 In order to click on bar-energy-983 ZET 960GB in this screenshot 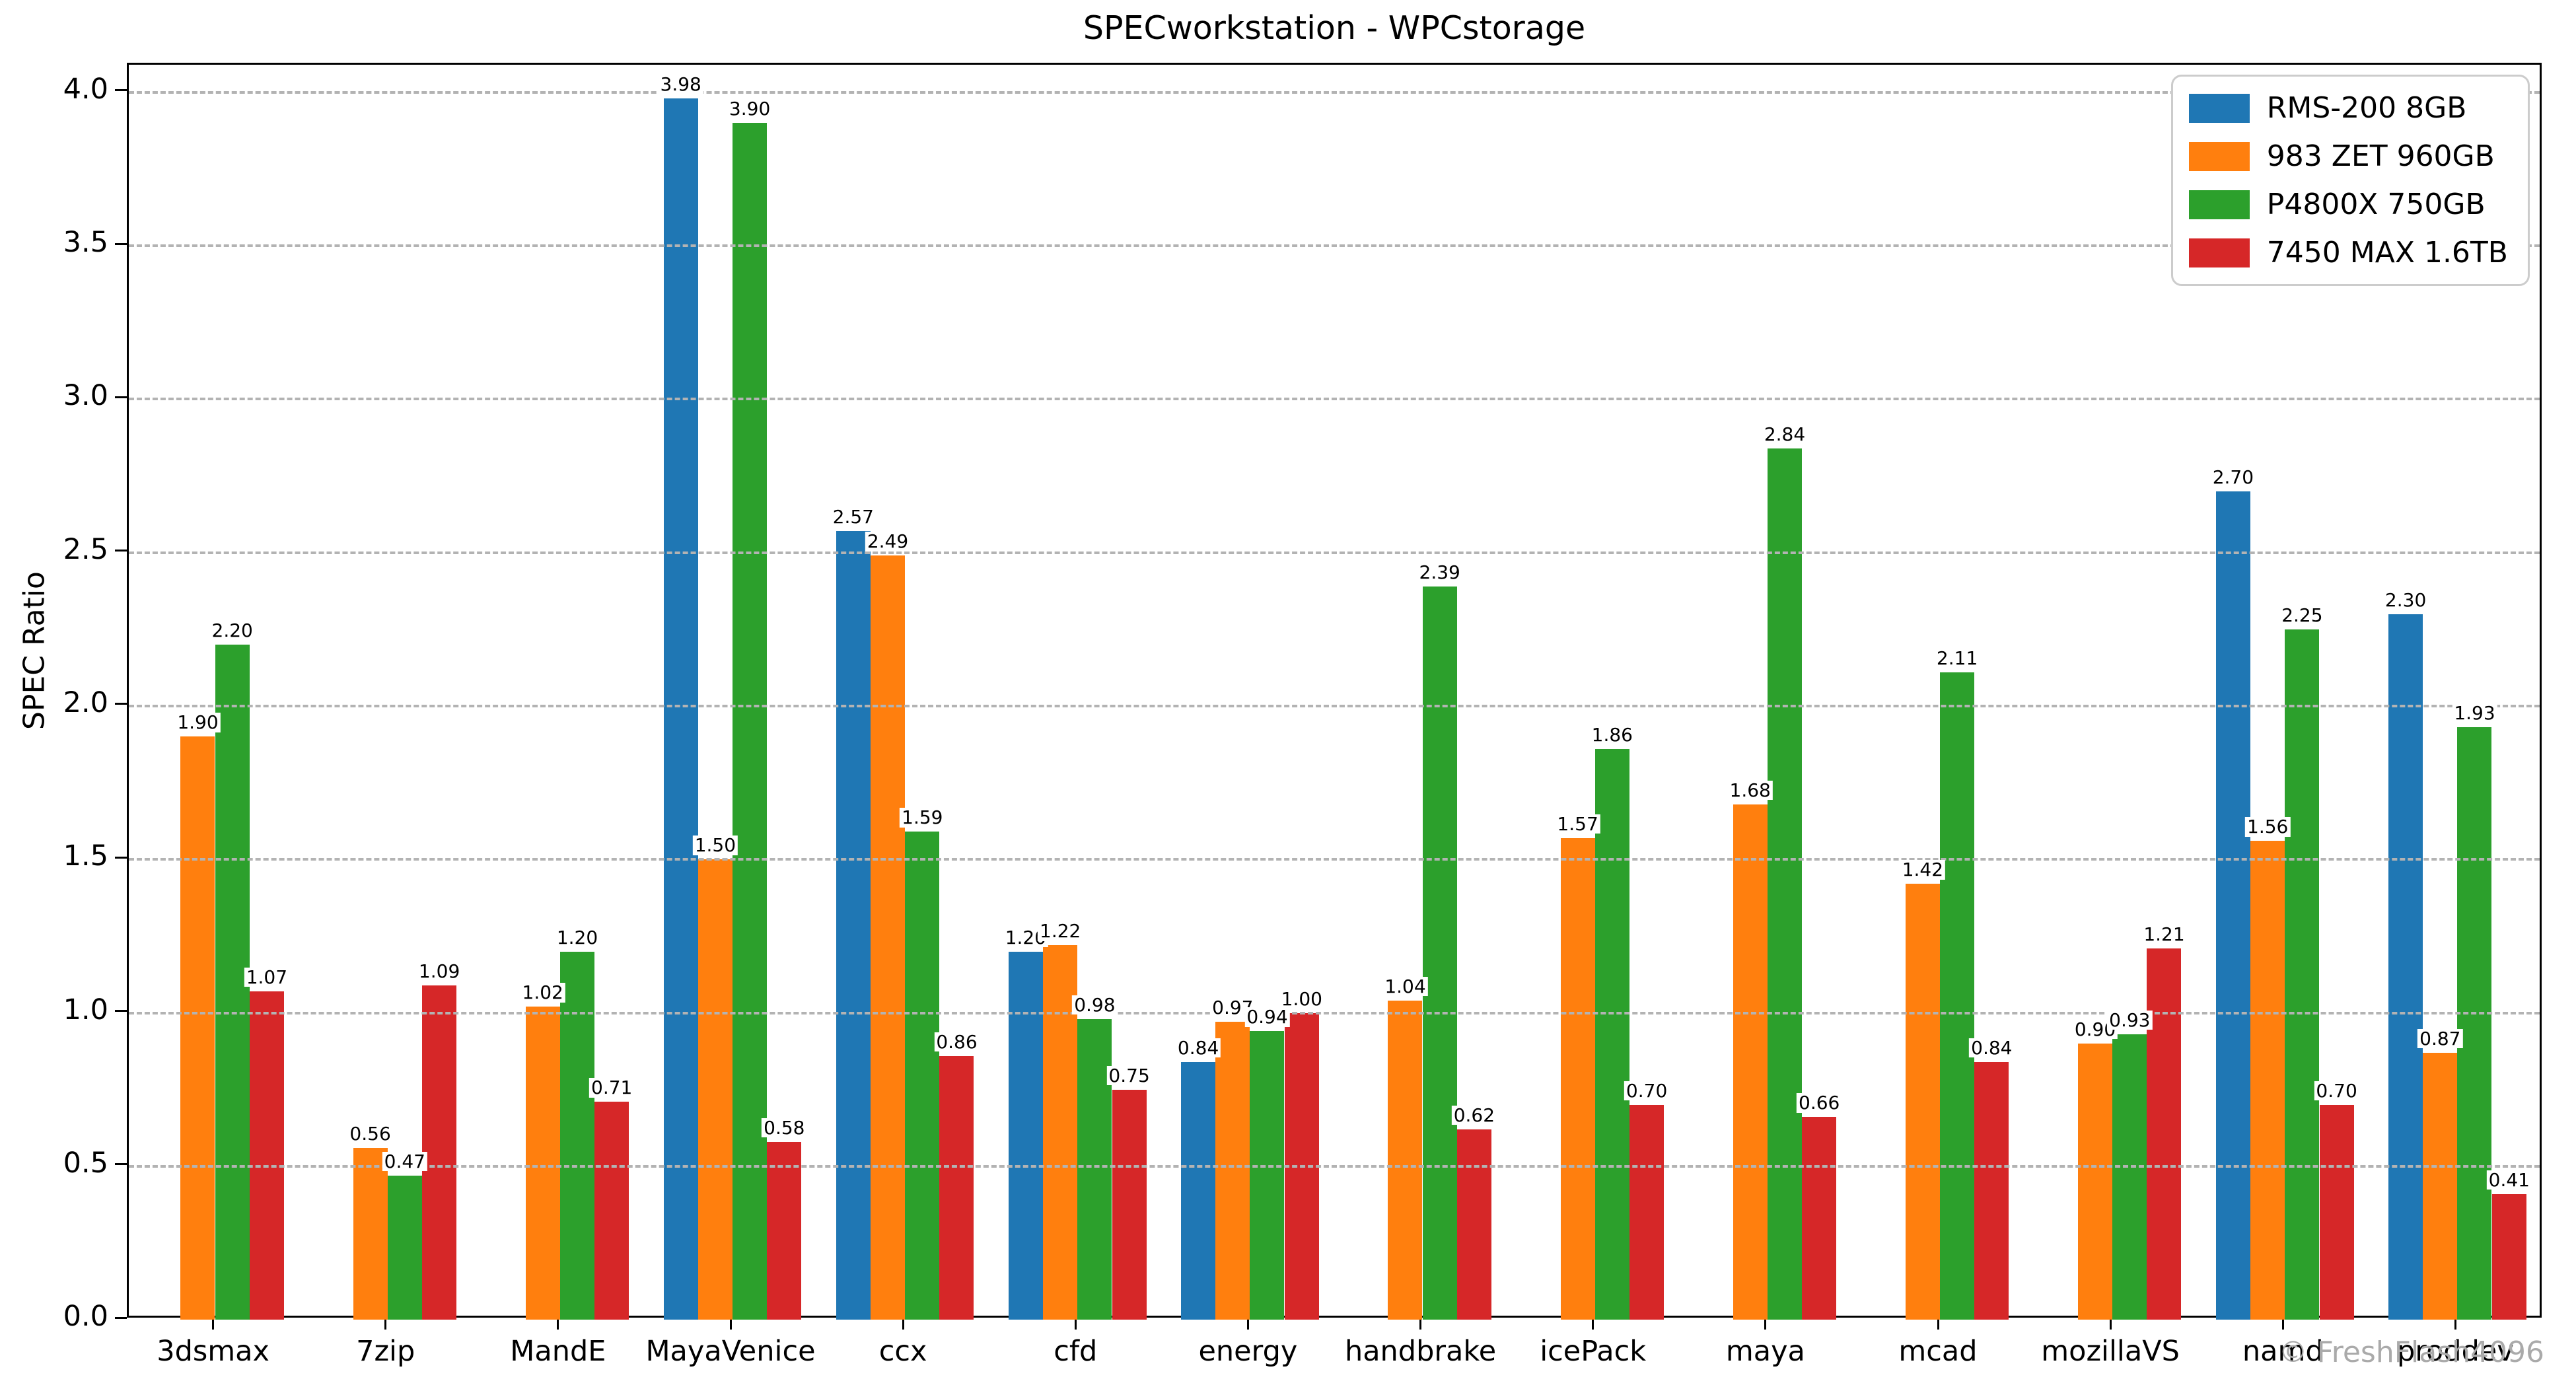, I will do `click(1233, 1171)`.